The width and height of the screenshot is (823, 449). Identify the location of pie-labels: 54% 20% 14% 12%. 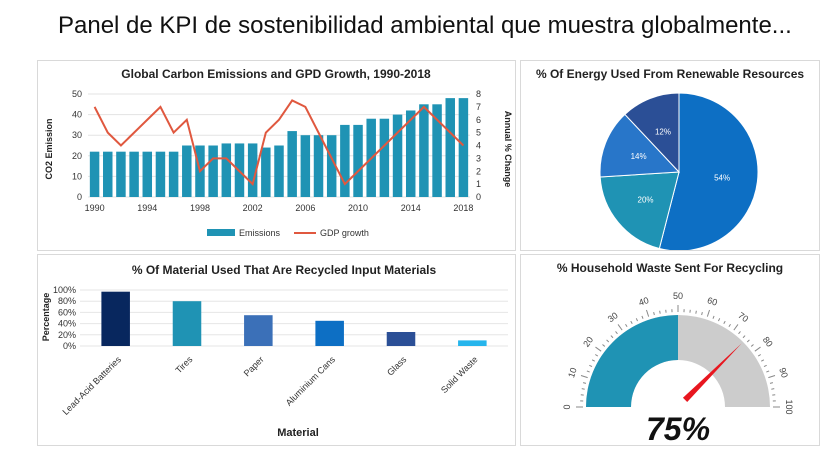
(681, 166).